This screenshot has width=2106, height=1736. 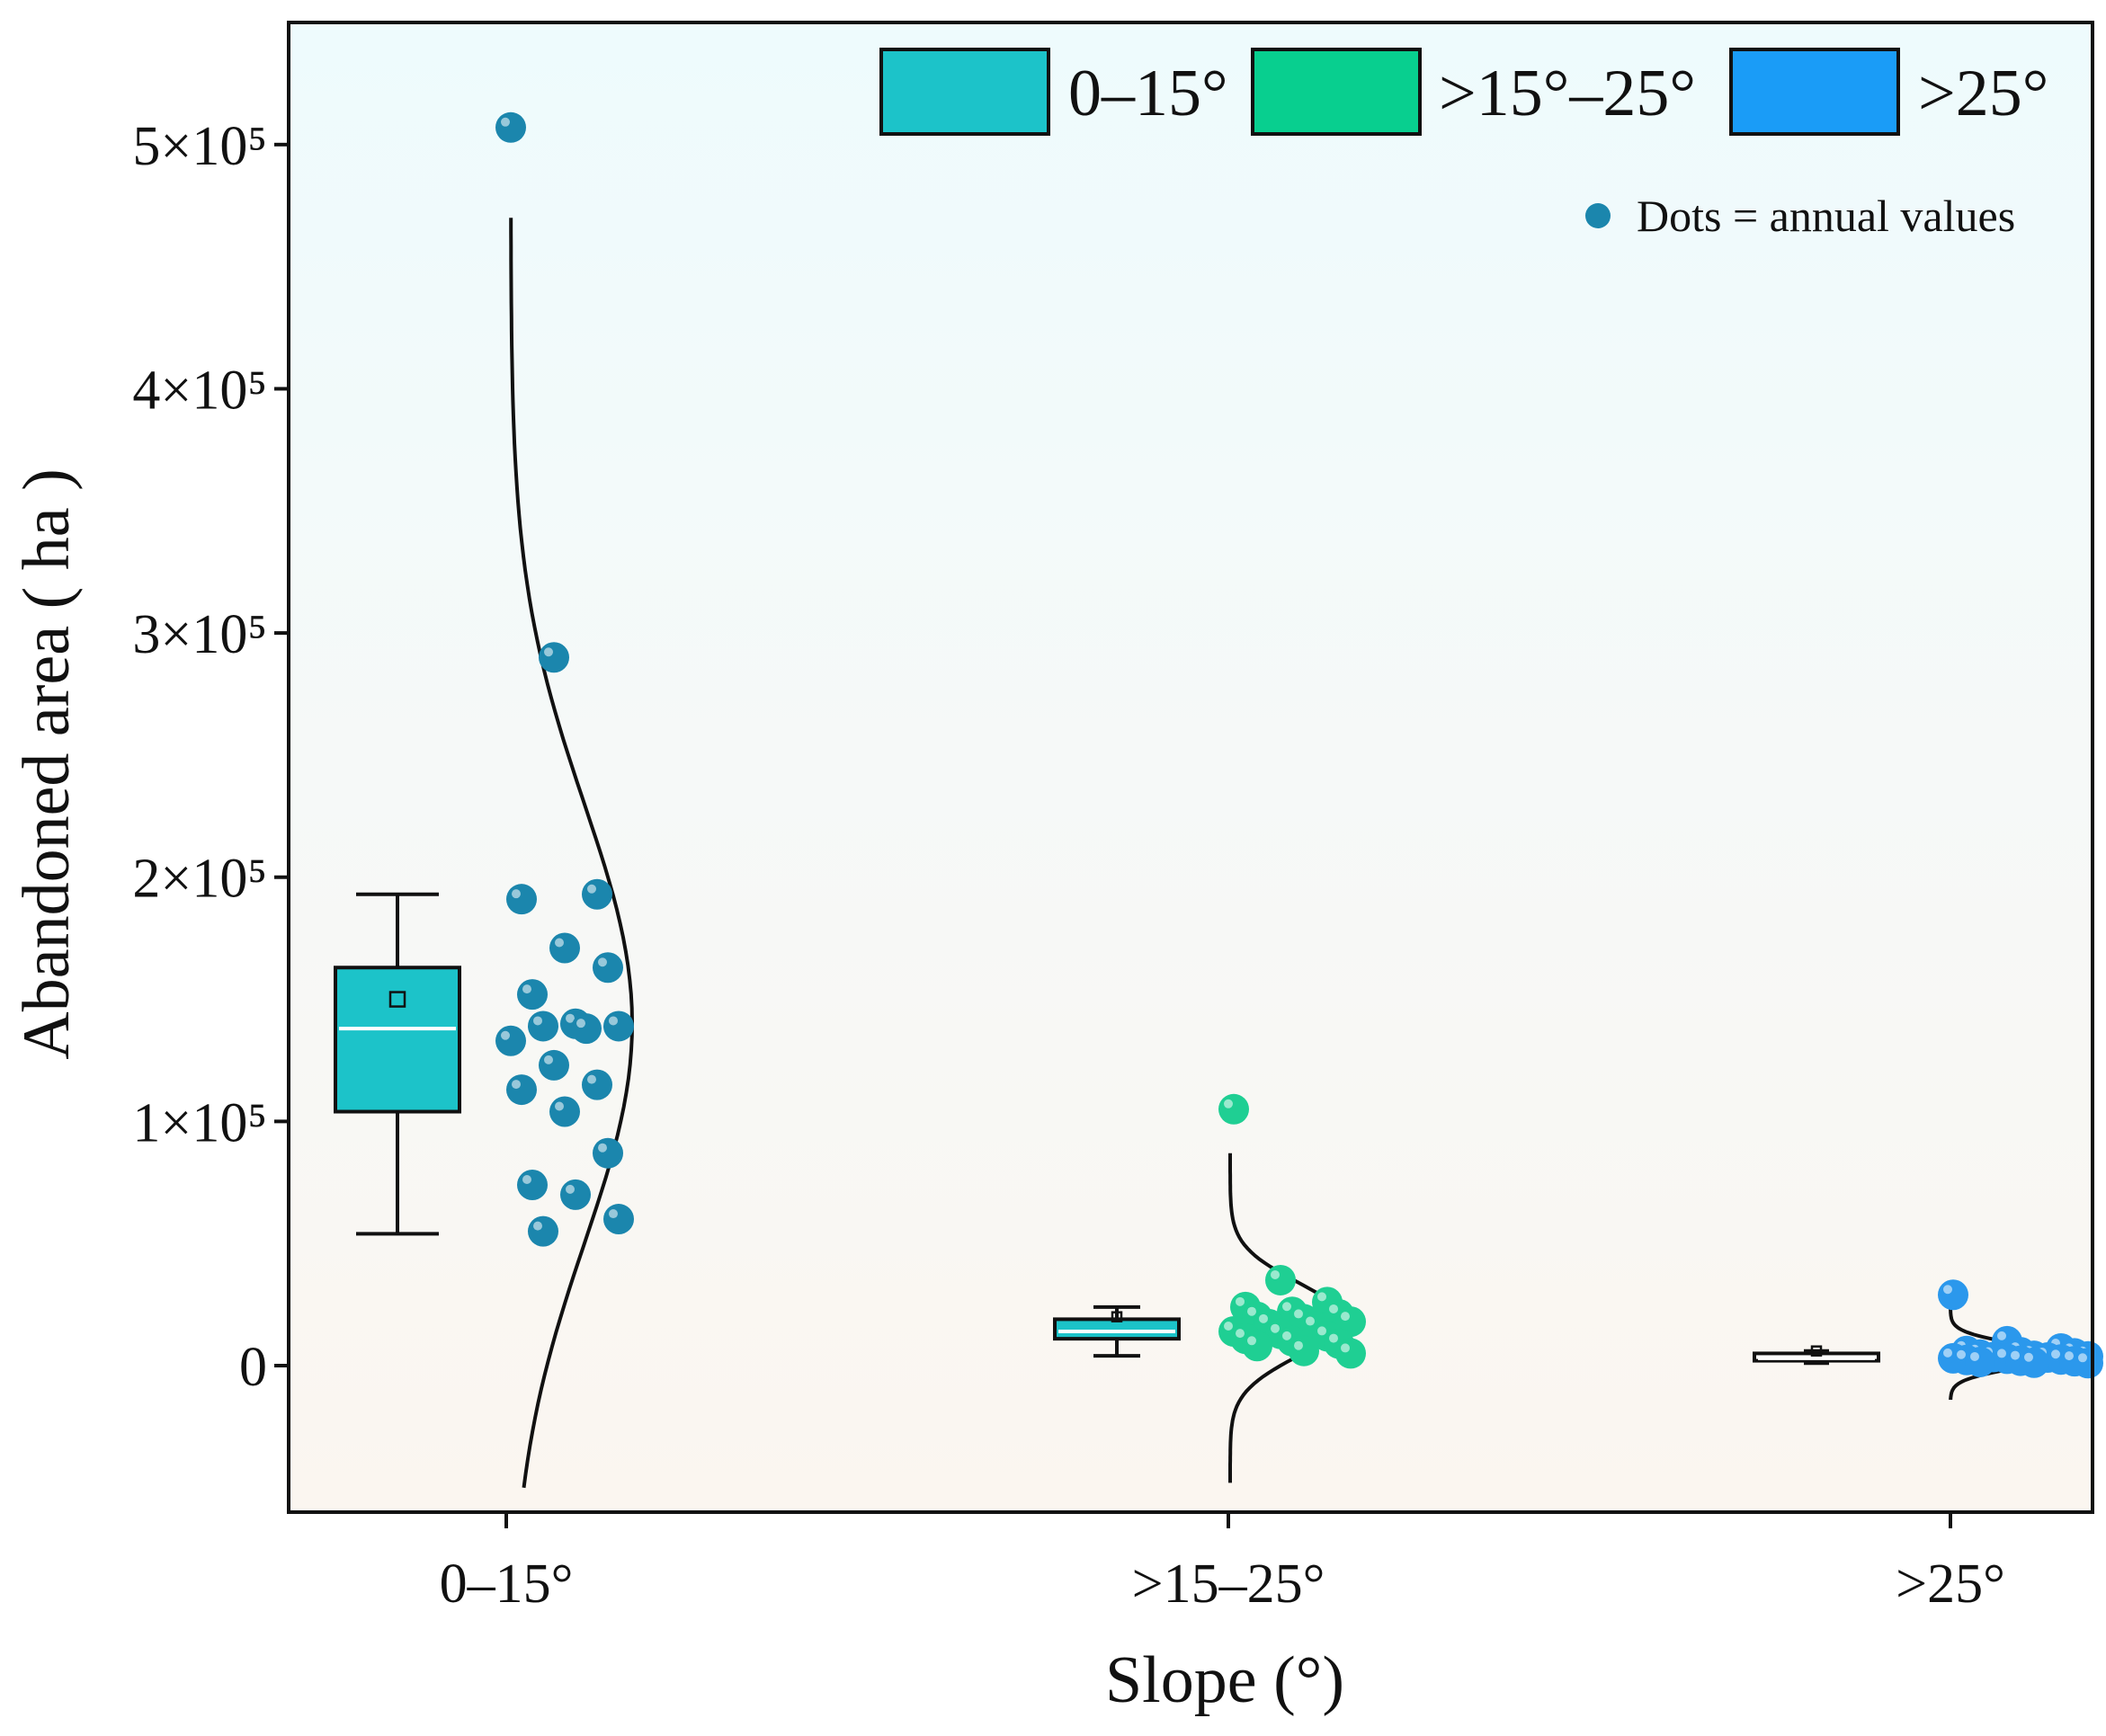 What do you see at coordinates (211, 757) in the screenshot?
I see `y-axis: 0 1×10⁵ 2×10⁵ 3×10⁵ 4×10⁵ 5×10⁵` at bounding box center [211, 757].